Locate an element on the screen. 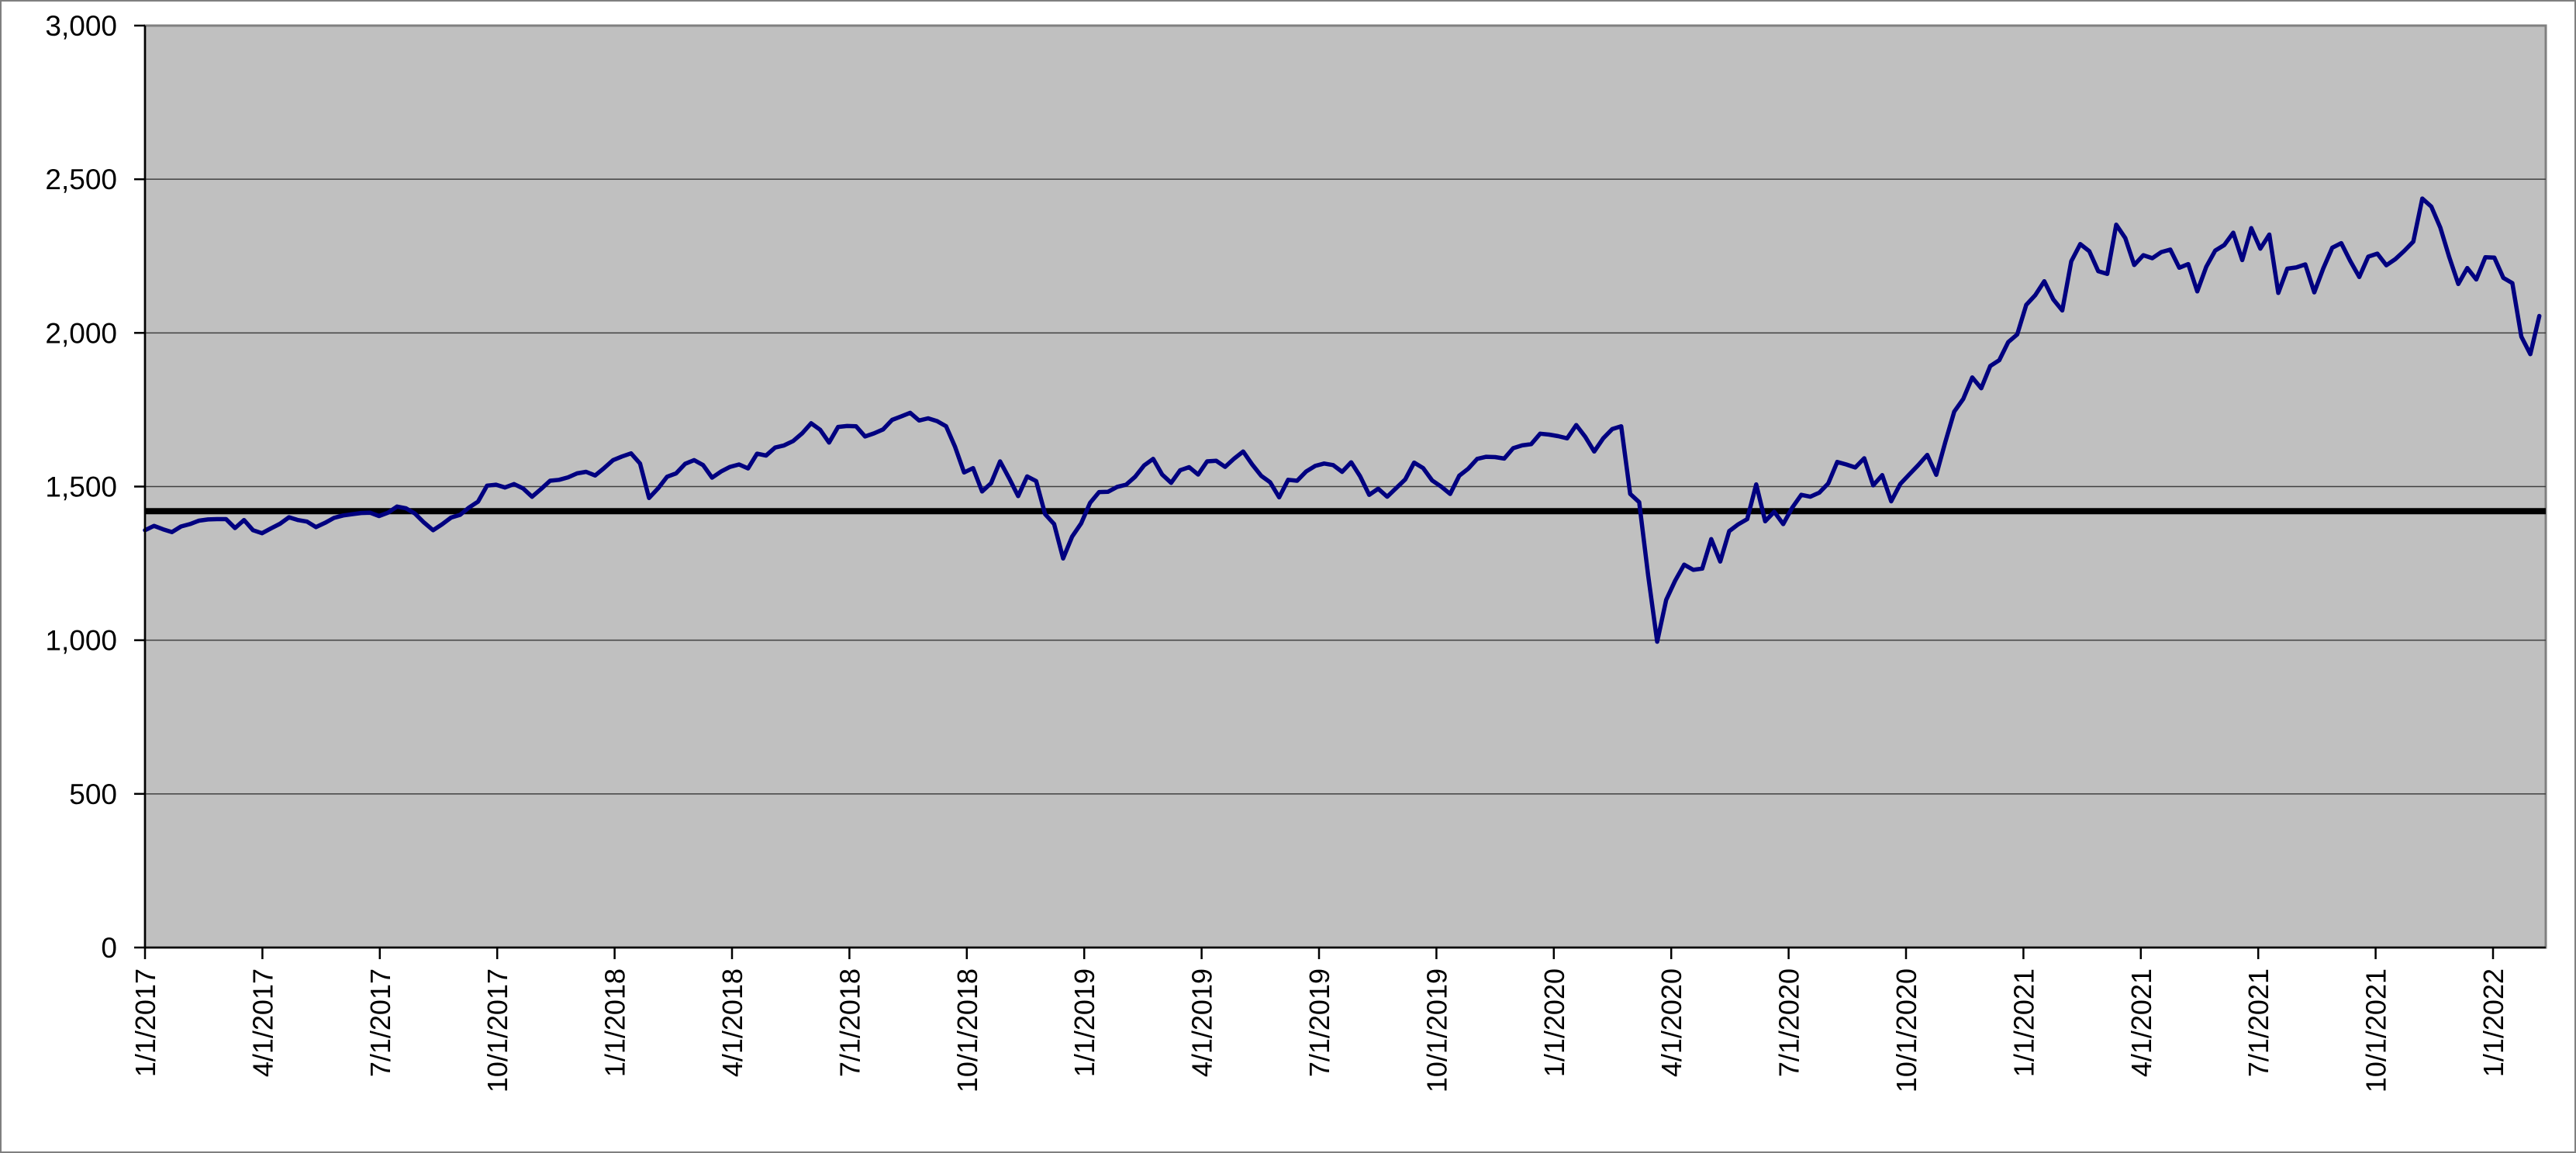 This screenshot has height=1153, width=2576. y-tick-label: 3,000 is located at coordinates (81, 26).